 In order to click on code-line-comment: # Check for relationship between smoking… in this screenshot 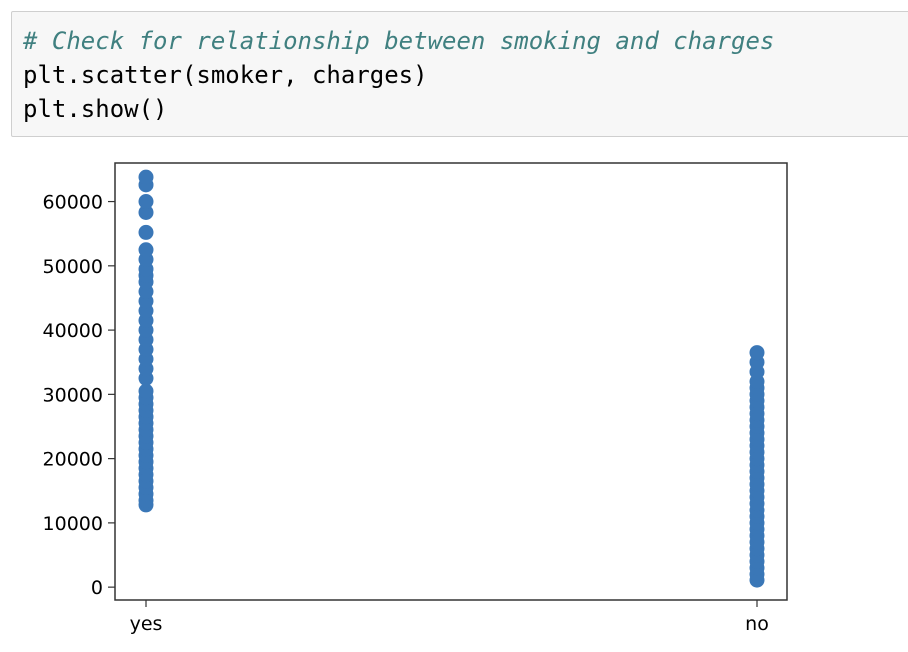, I will do `click(399, 41)`.